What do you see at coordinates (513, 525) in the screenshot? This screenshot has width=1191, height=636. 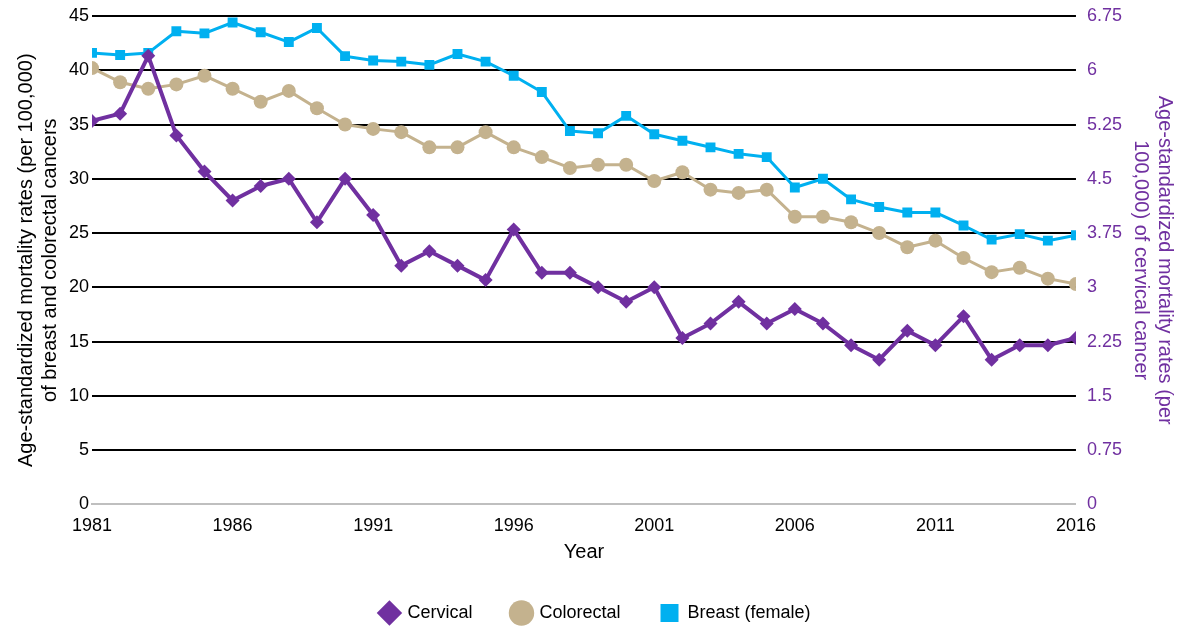 I see `x-tick-label: 1996` at bounding box center [513, 525].